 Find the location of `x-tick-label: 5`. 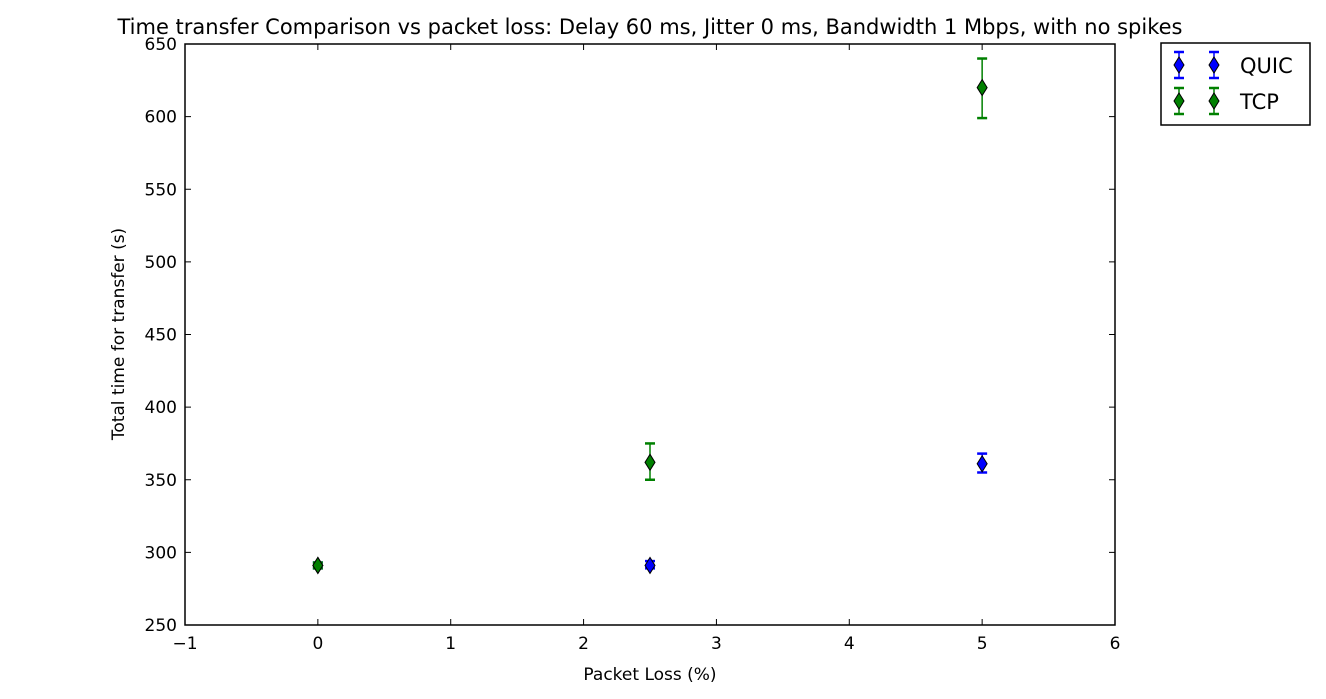

x-tick-label: 5 is located at coordinates (982, 644).